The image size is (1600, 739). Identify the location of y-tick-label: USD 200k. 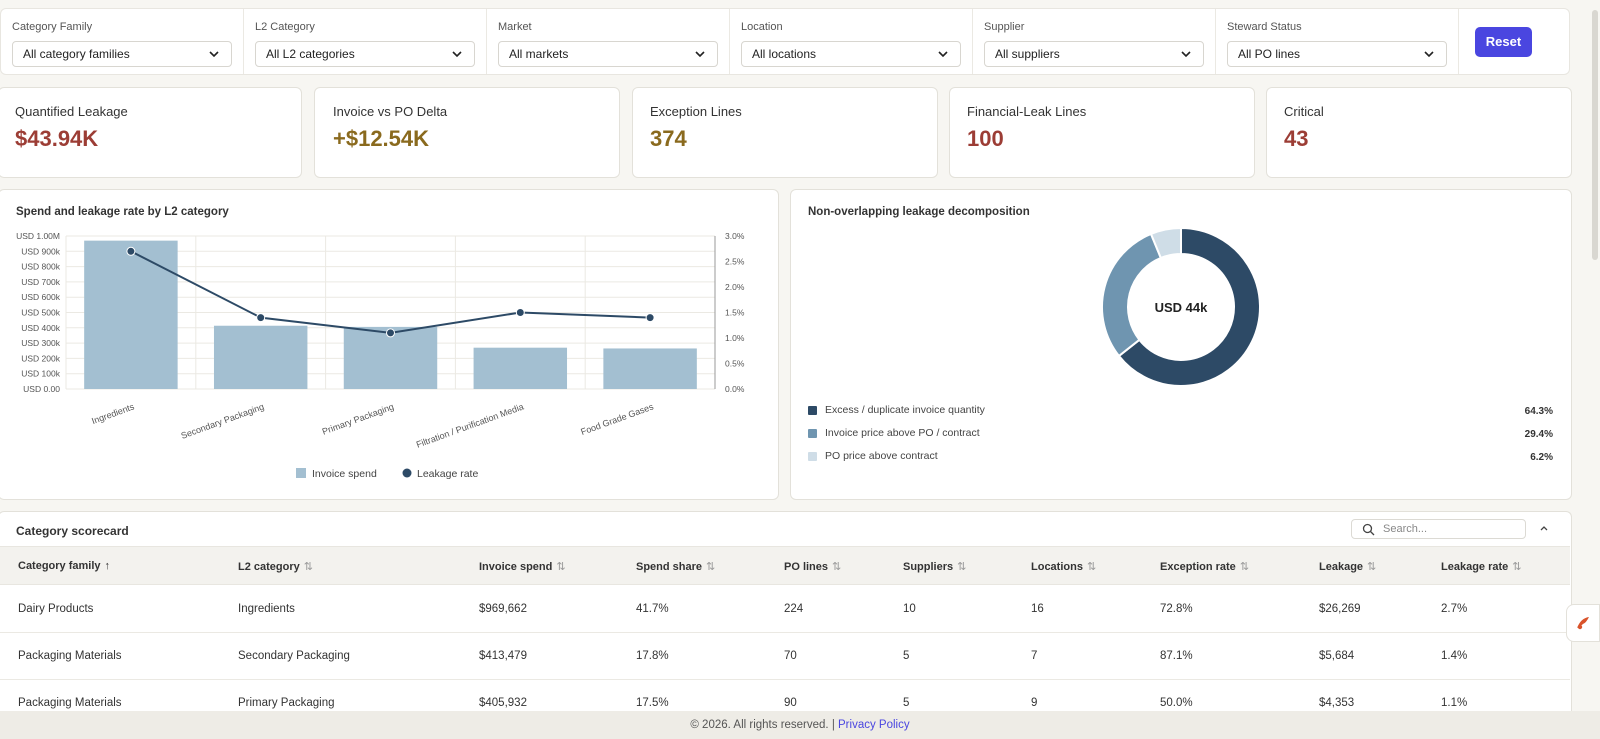
(40, 358).